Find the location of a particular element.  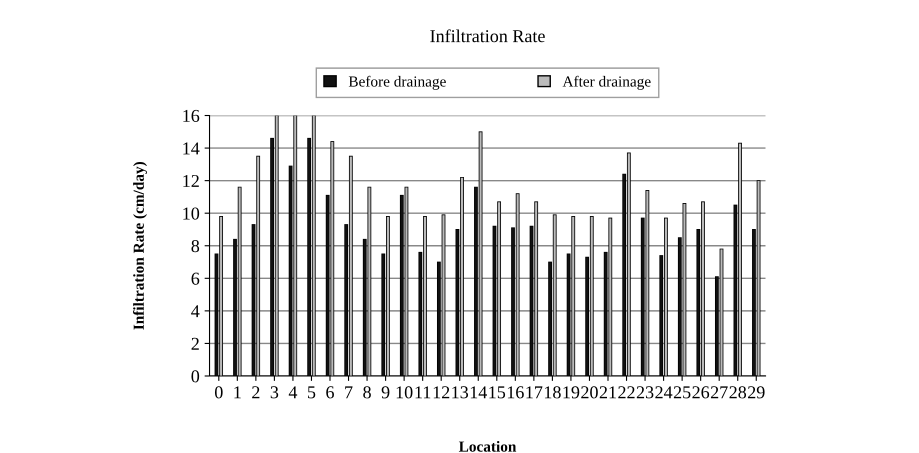

x-tick-label: 4 is located at coordinates (293, 392).